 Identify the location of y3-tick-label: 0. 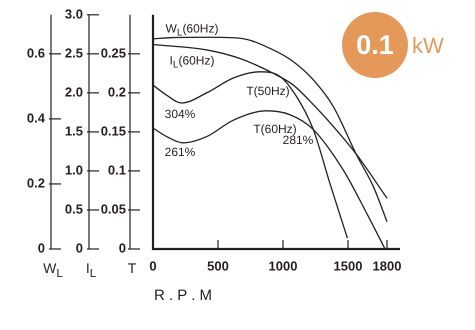
(41, 248).